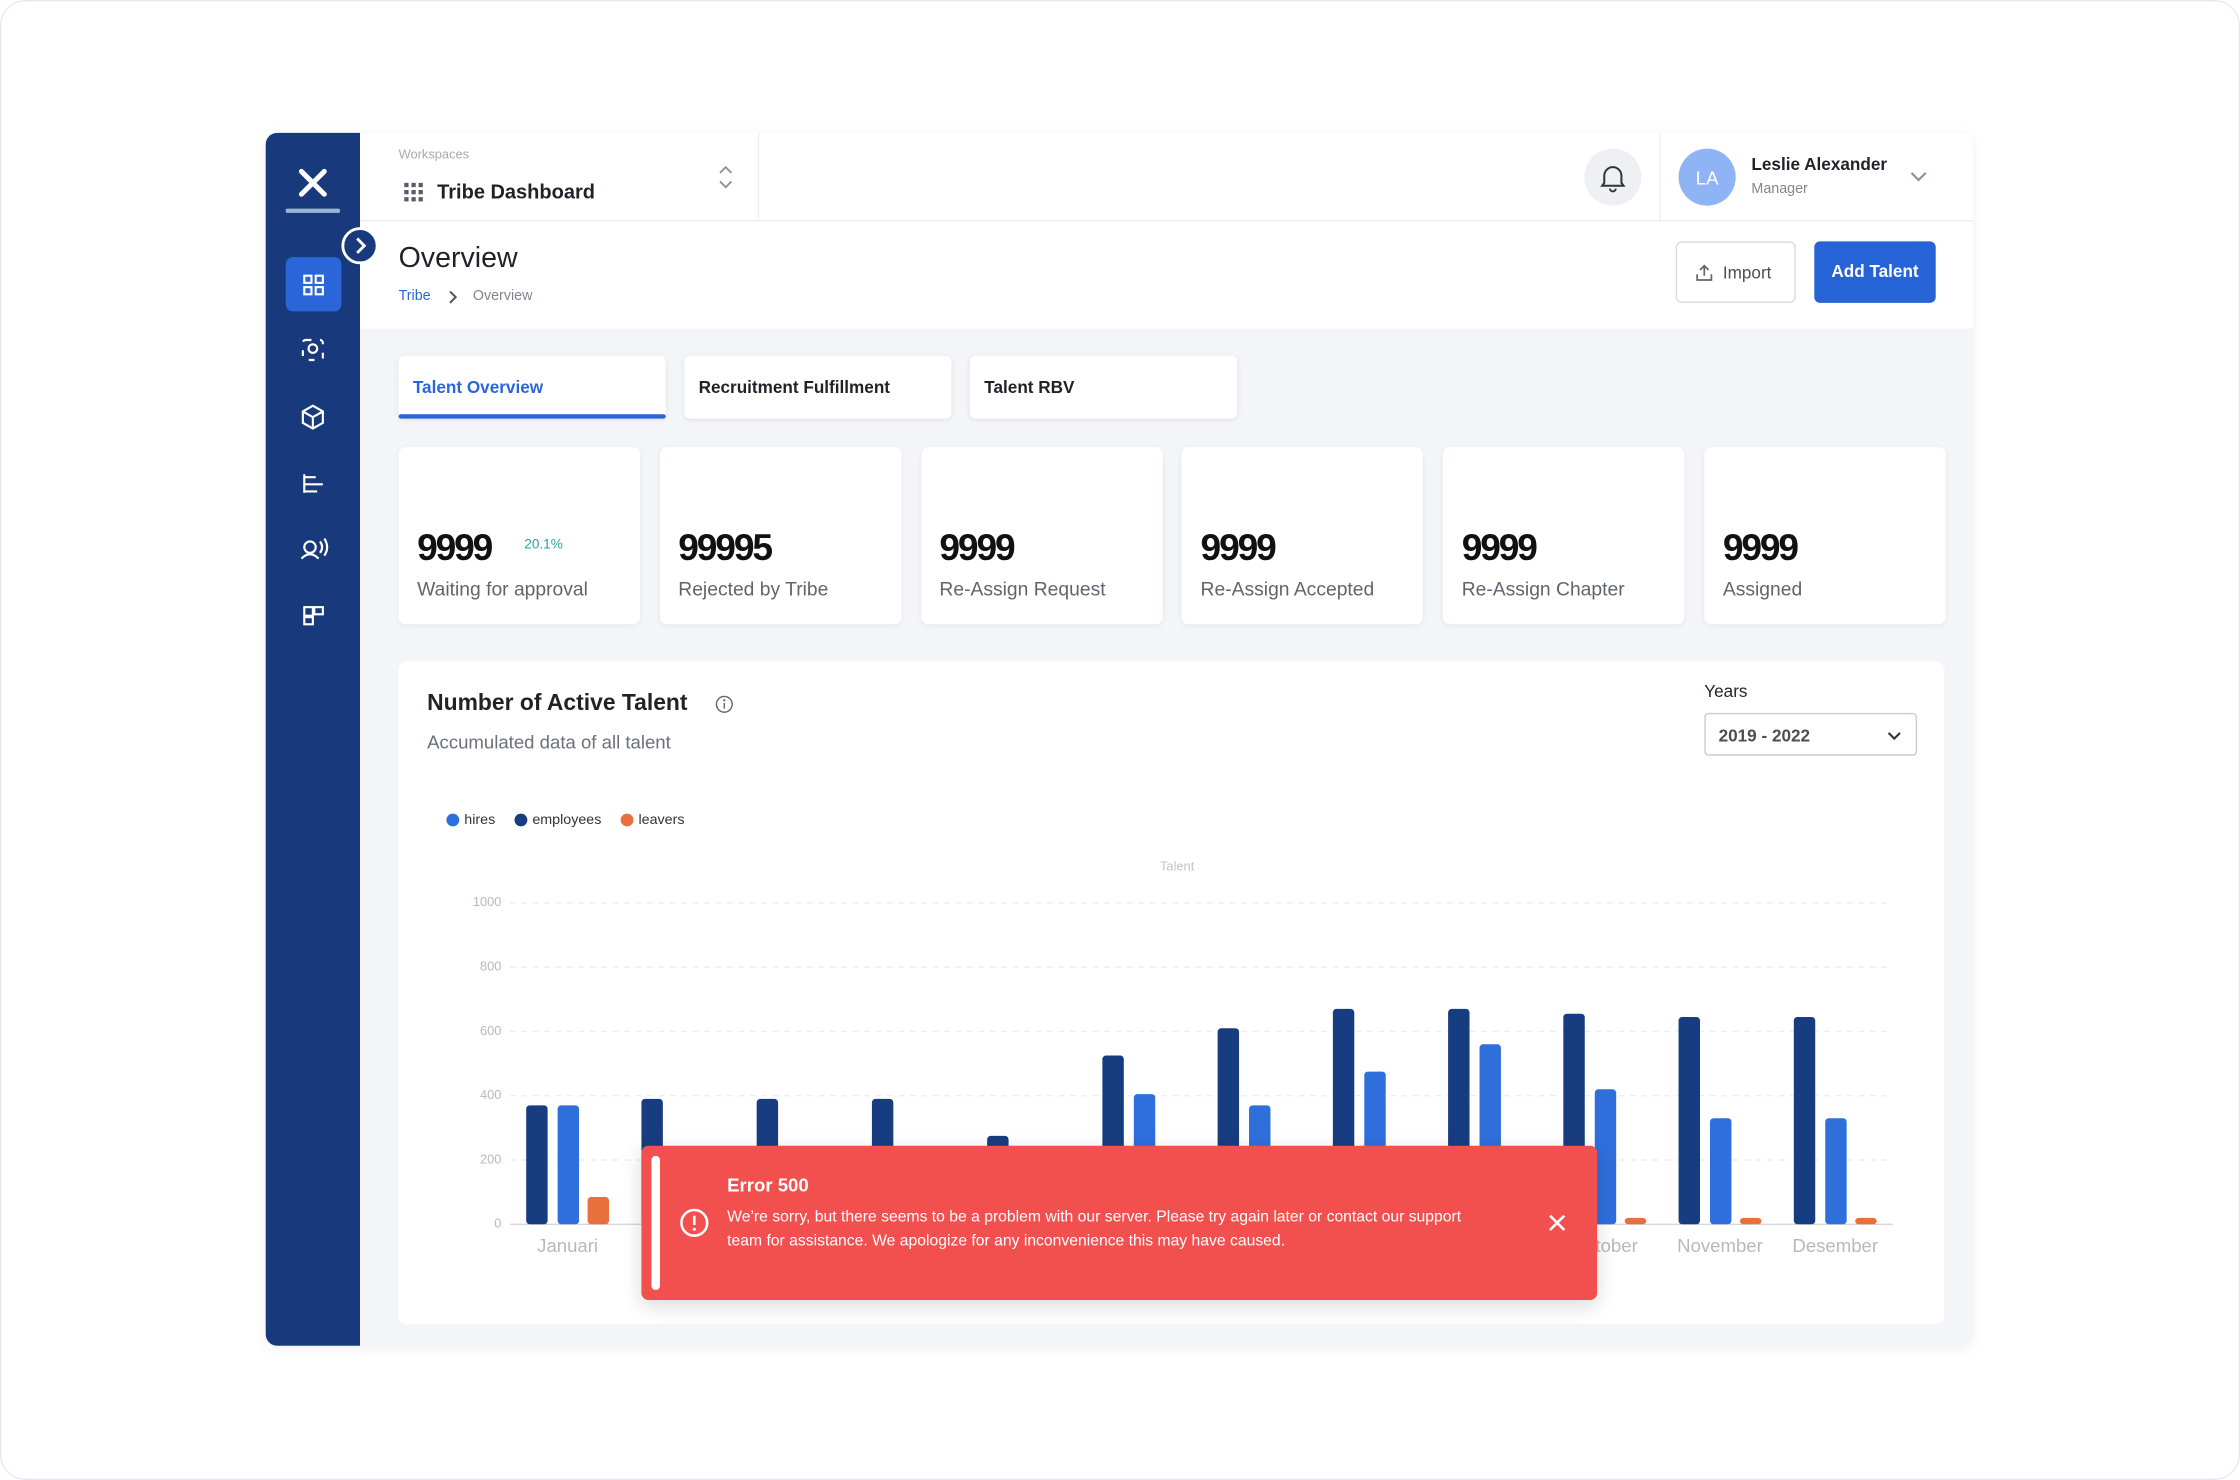  Describe the element at coordinates (490, 1158) in the screenshot. I see `y-tick-label: 200` at that location.